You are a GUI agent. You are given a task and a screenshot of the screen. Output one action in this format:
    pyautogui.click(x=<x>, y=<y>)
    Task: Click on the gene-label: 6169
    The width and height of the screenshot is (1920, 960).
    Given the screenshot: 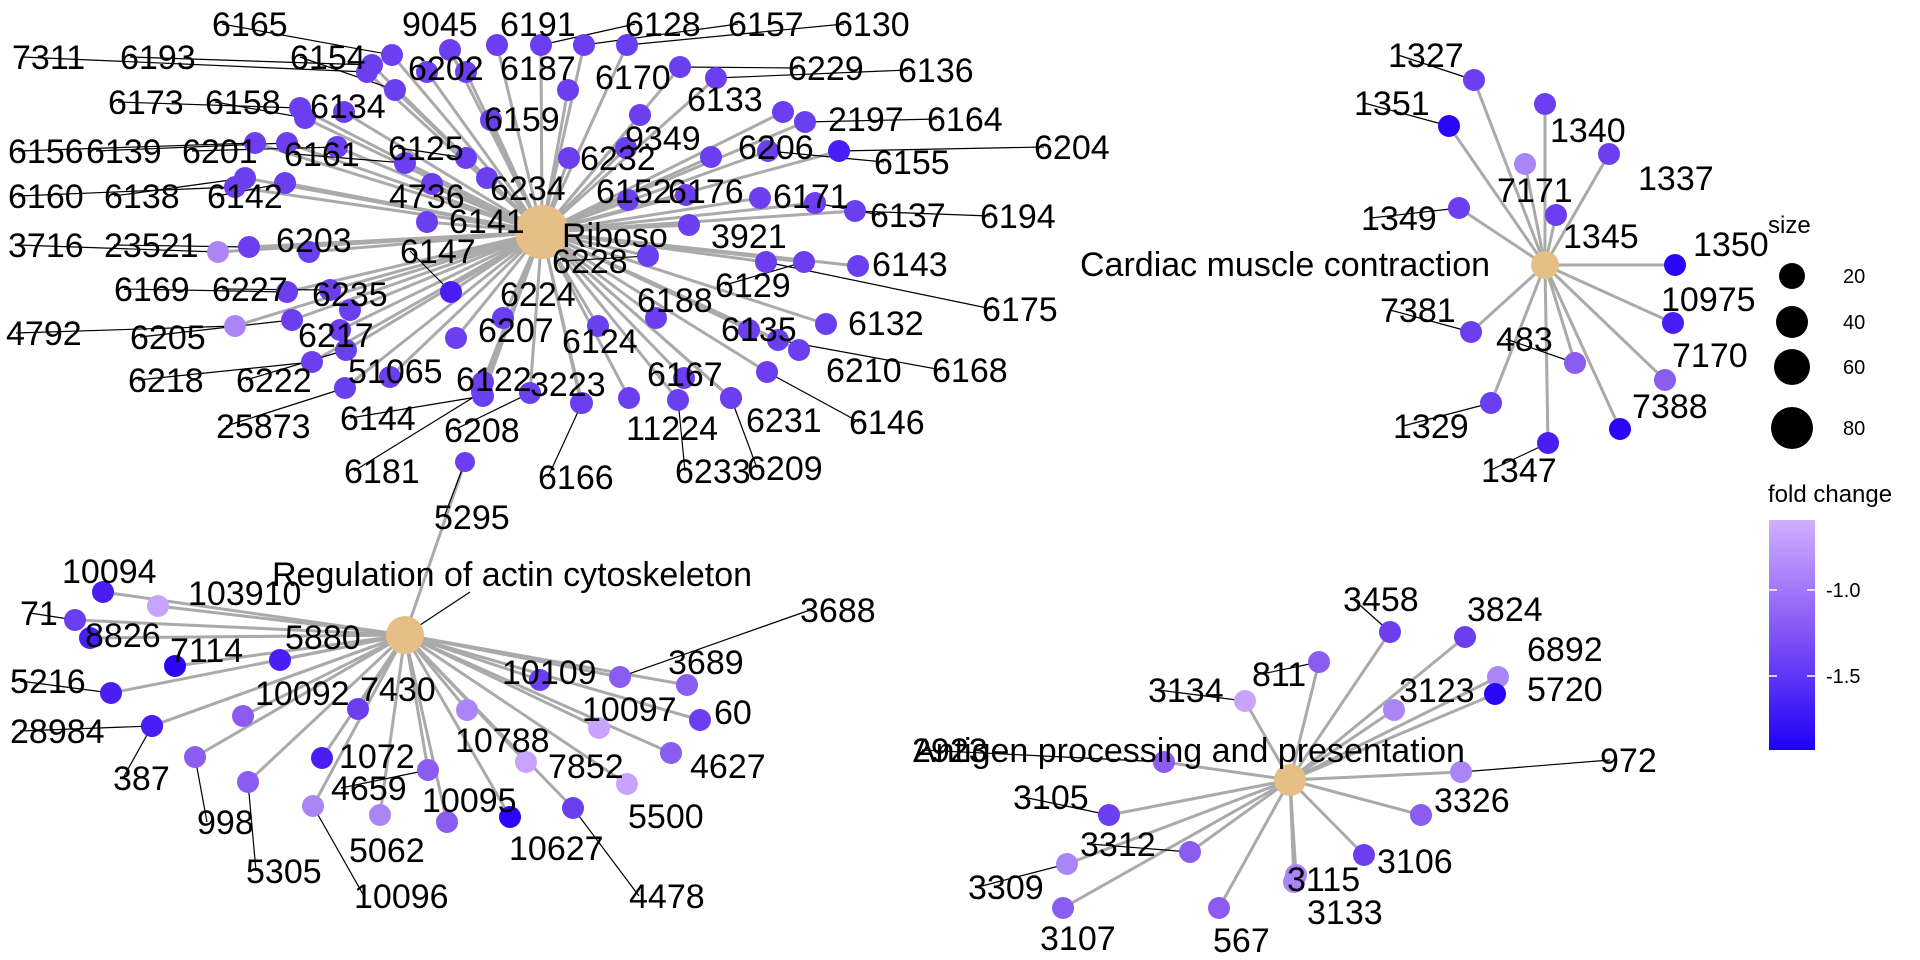 What is the action you would take?
    pyautogui.click(x=152, y=290)
    